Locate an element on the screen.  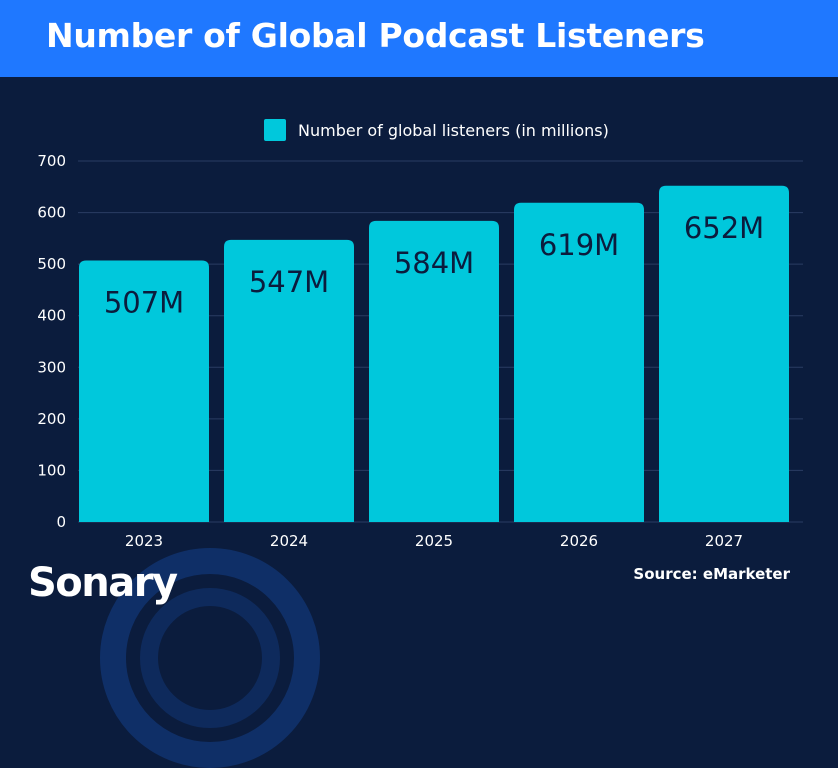
y-tick-label: 200 is located at coordinates (51, 419).